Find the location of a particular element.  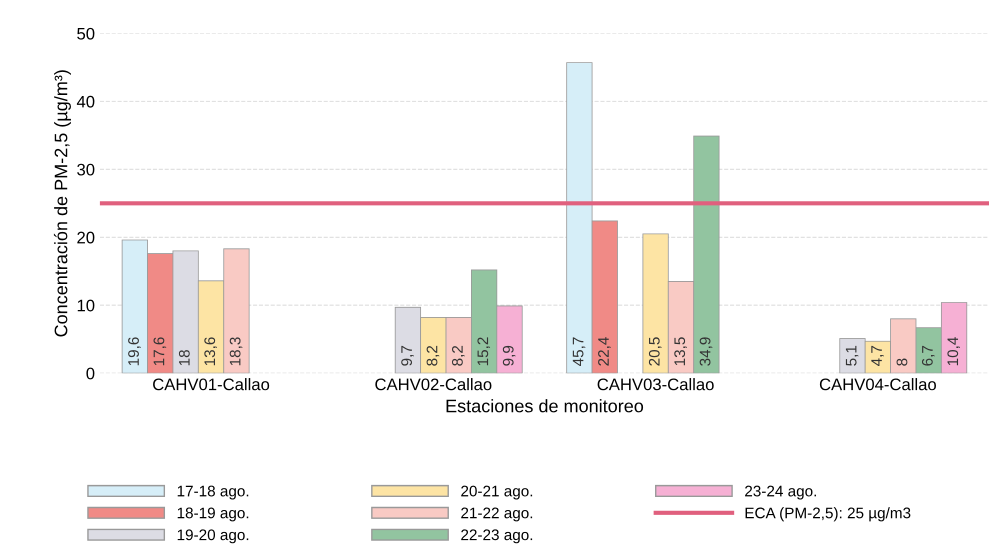

data-label: 19,6 is located at coordinates (134, 351).